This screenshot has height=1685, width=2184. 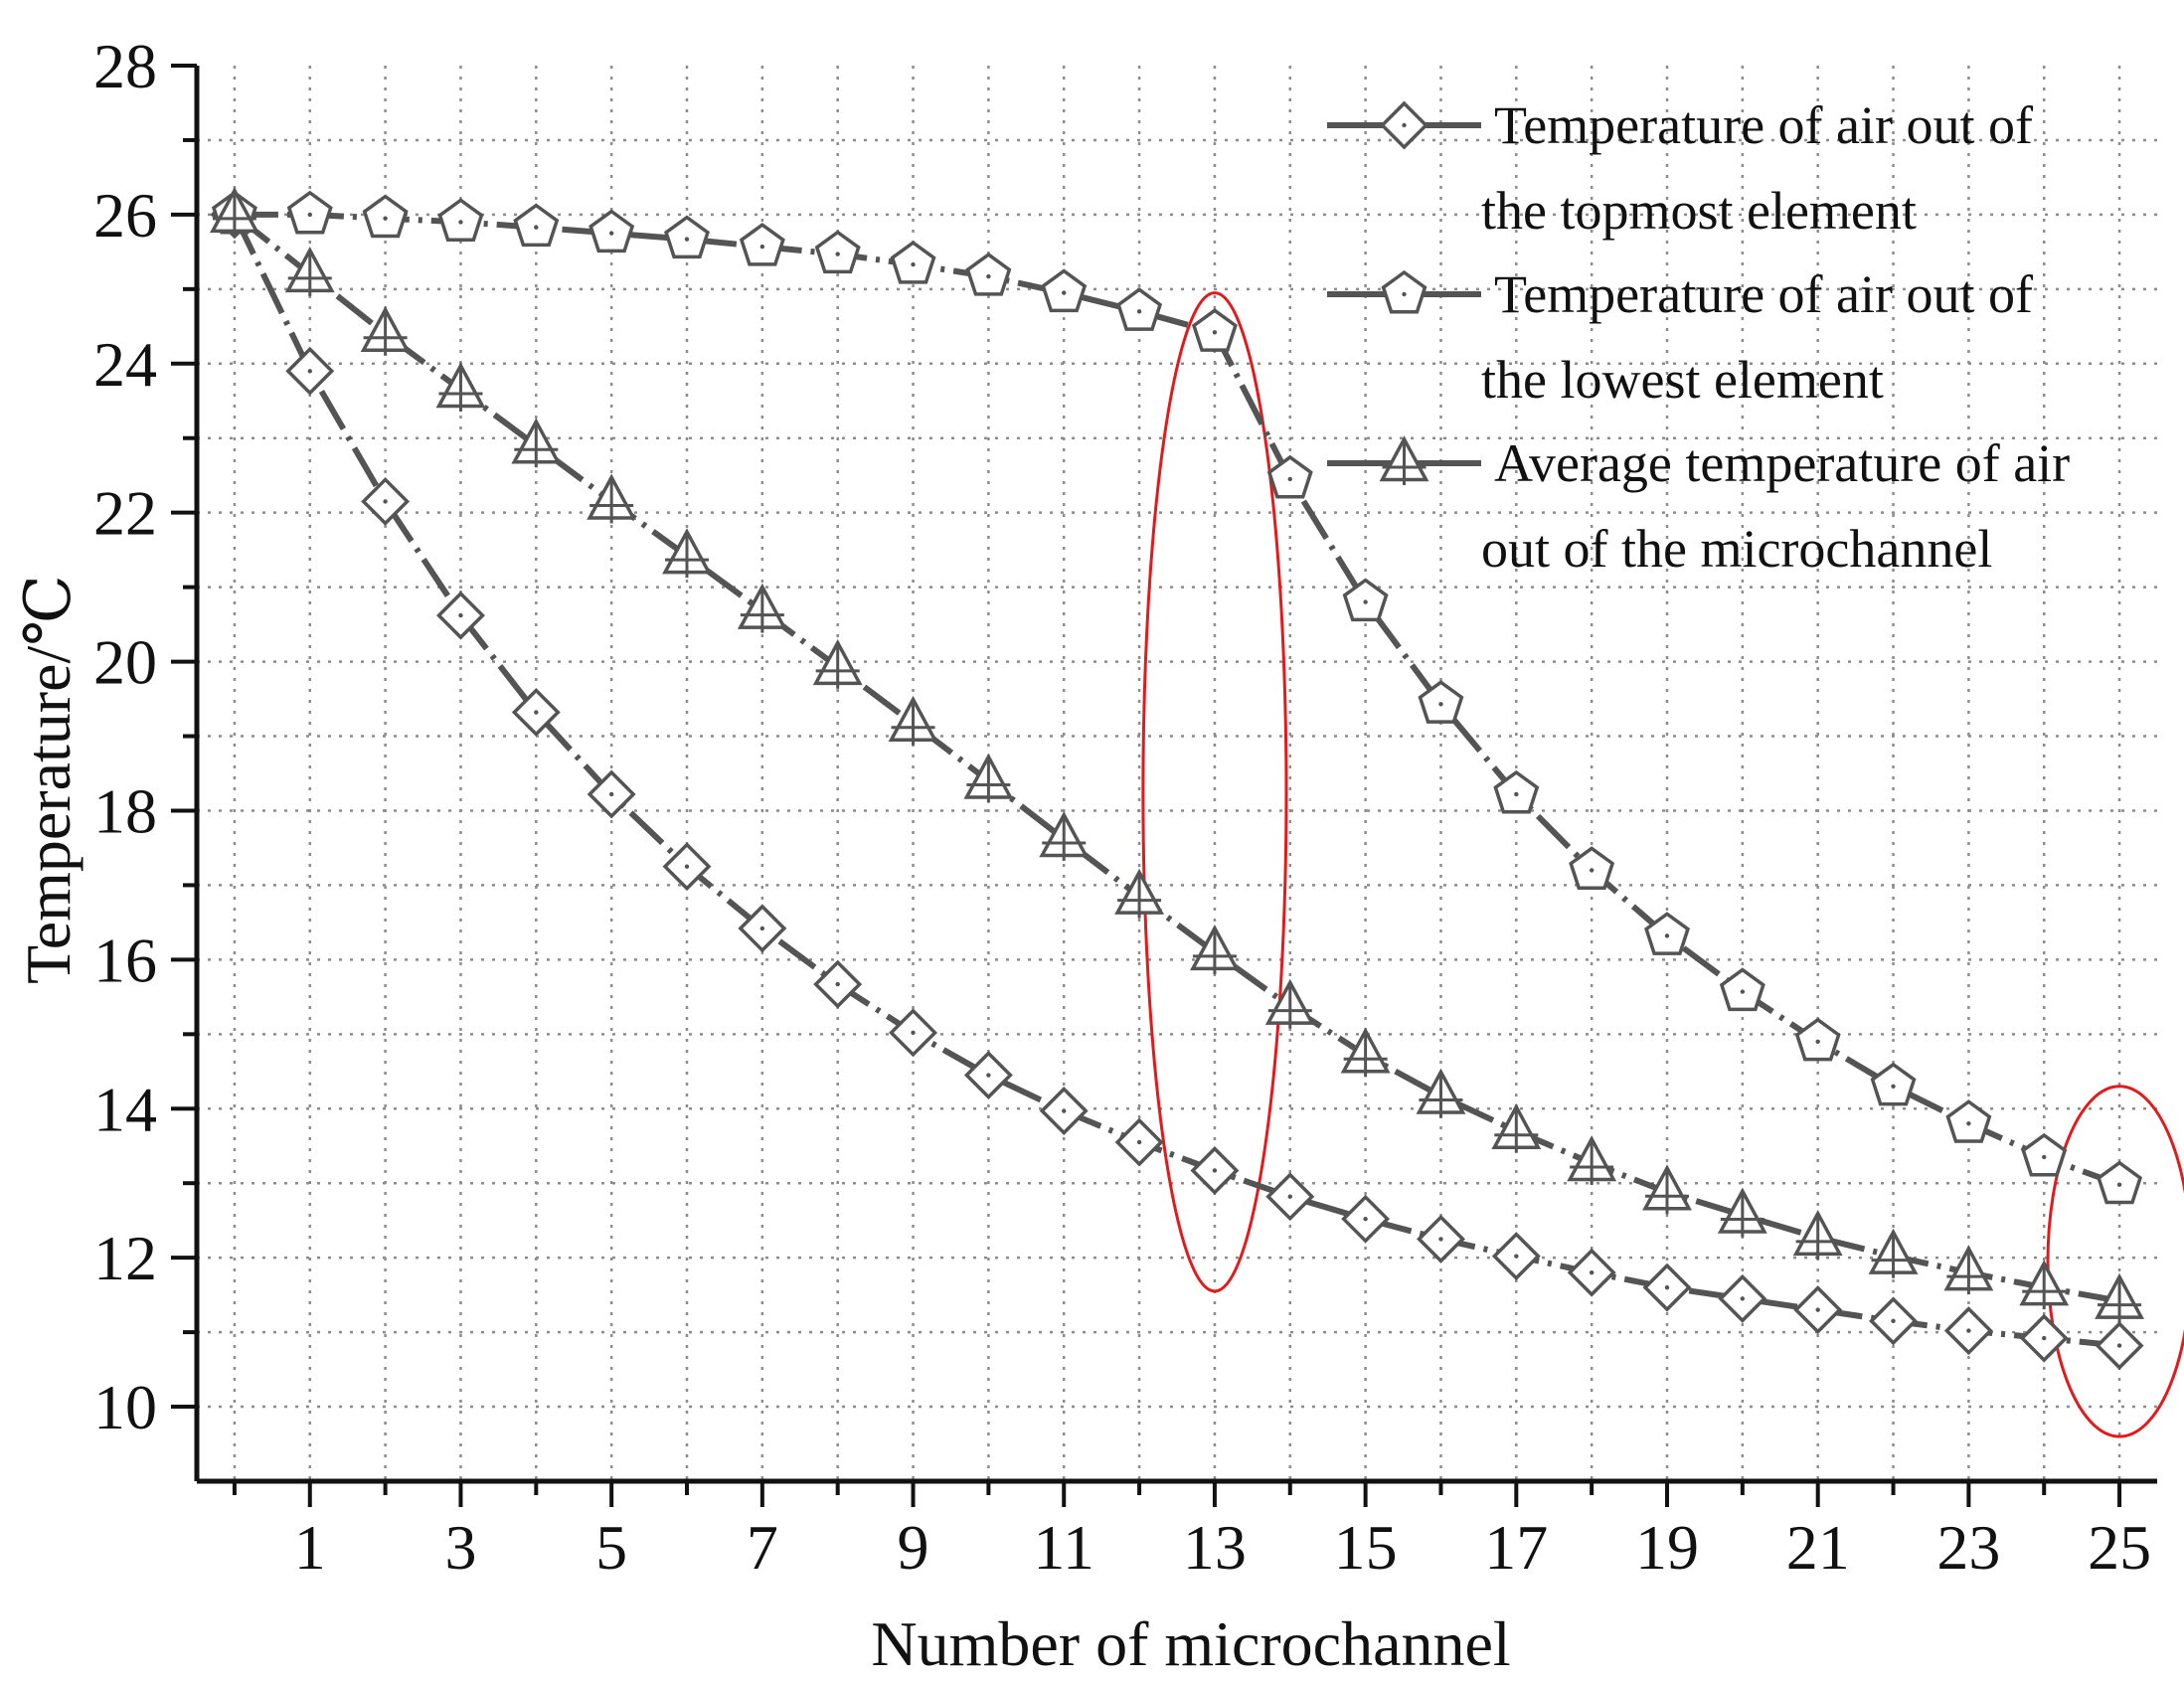 I want to click on x-tick-label: 13, so click(x=1215, y=1547).